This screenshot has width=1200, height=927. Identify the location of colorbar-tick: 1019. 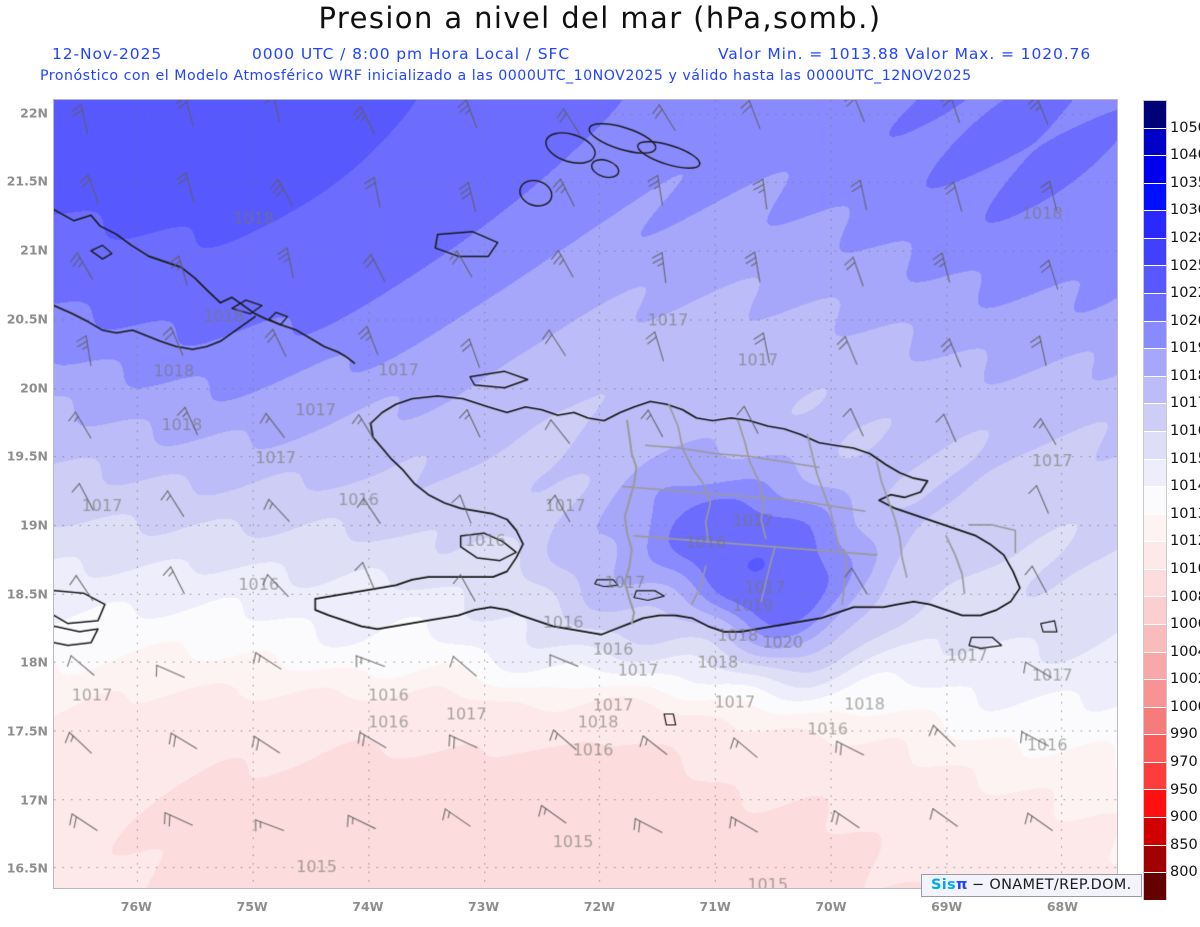
(1185, 348).